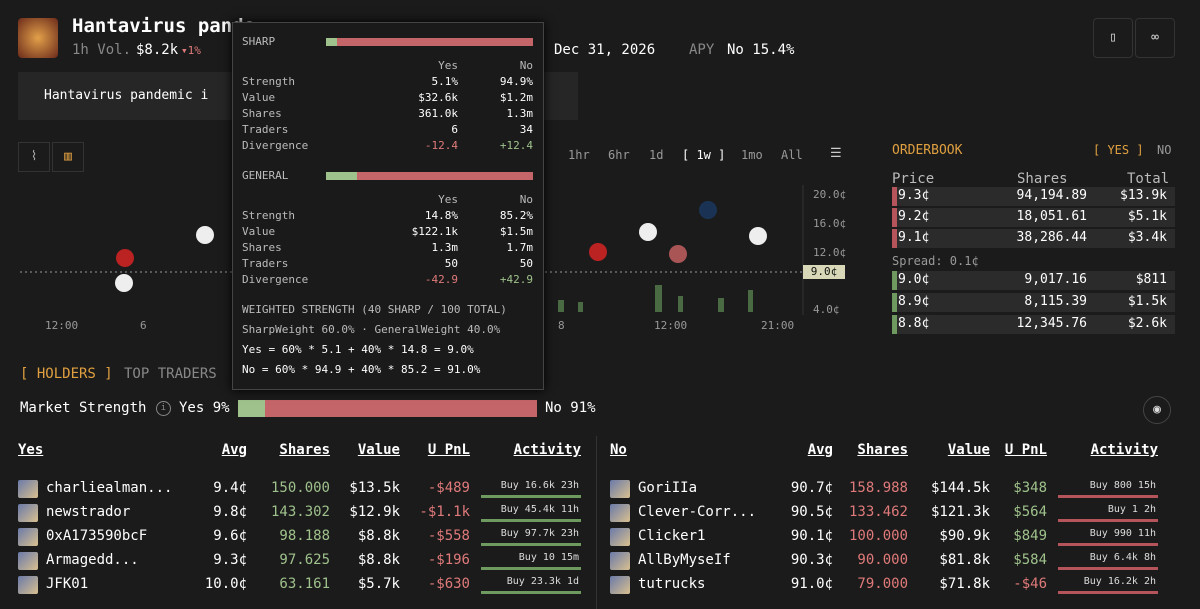 The height and width of the screenshot is (609, 1200). Describe the element at coordinates (374, 488) in the screenshot. I see `value: $13.5k` at that location.